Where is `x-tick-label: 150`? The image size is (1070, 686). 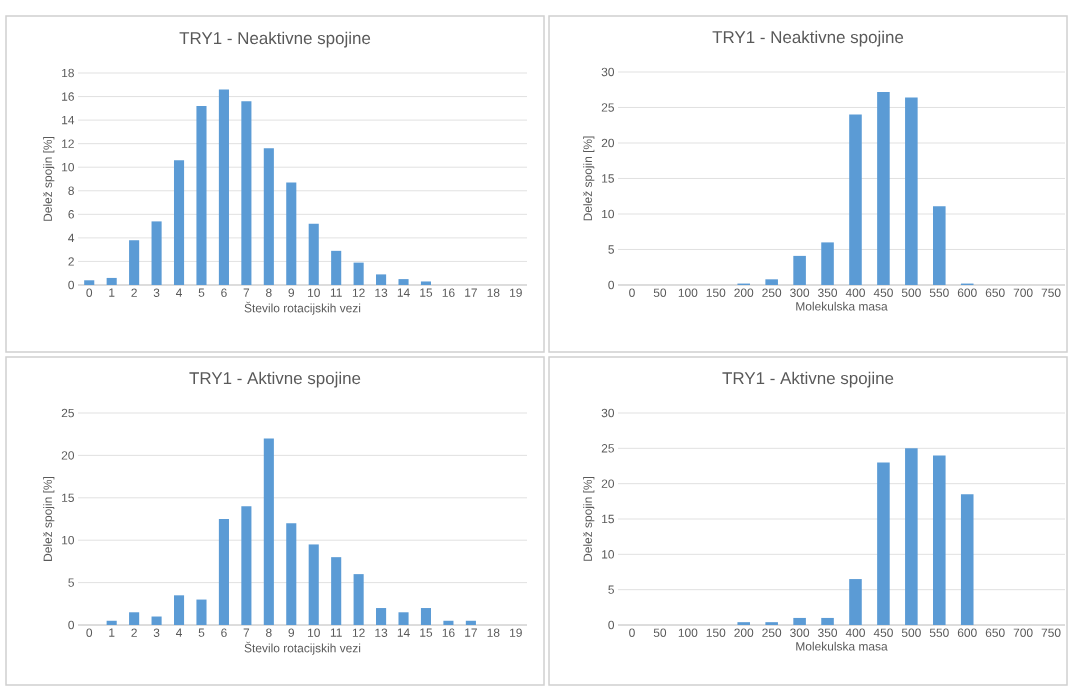
x-tick-label: 150 is located at coordinates (716, 632).